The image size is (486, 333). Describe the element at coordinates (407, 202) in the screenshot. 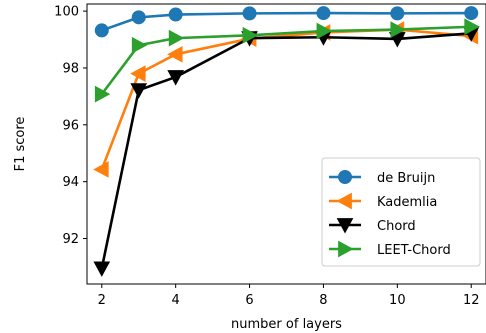

I see `legend-label: Kademlia` at that location.